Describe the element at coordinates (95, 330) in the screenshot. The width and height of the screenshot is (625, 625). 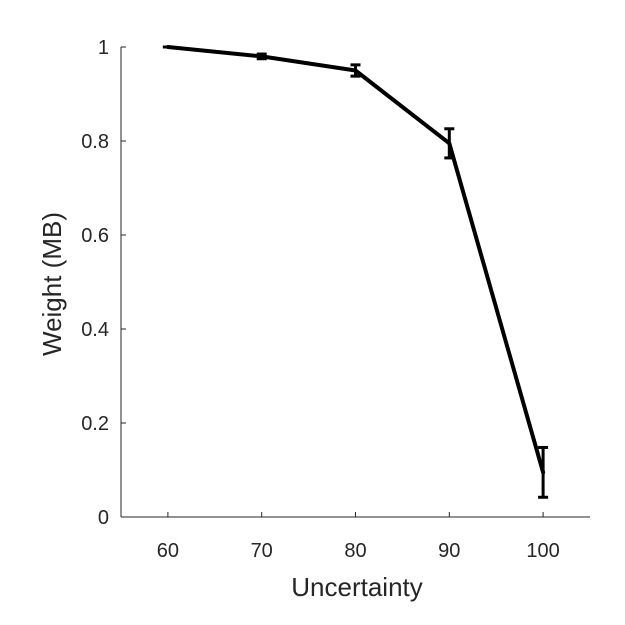
I see `y-tick-label: 0.4` at that location.